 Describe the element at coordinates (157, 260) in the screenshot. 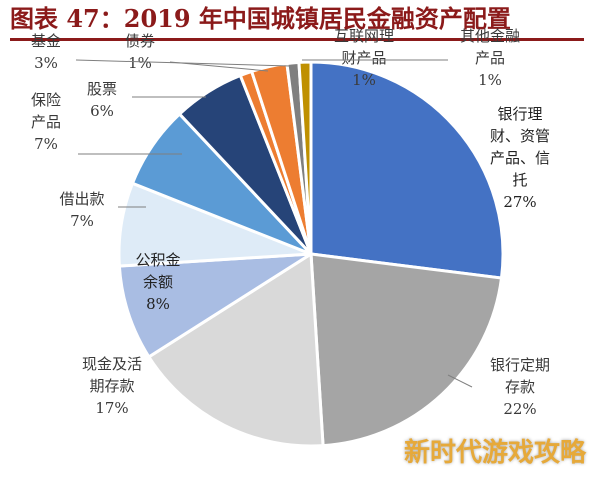

I see `slice-label: 公积金` at that location.